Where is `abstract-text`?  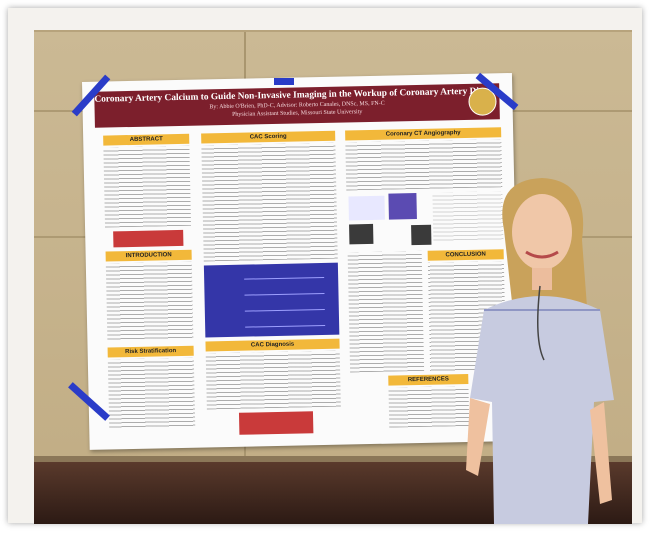 abstract-text is located at coordinates (147, 186).